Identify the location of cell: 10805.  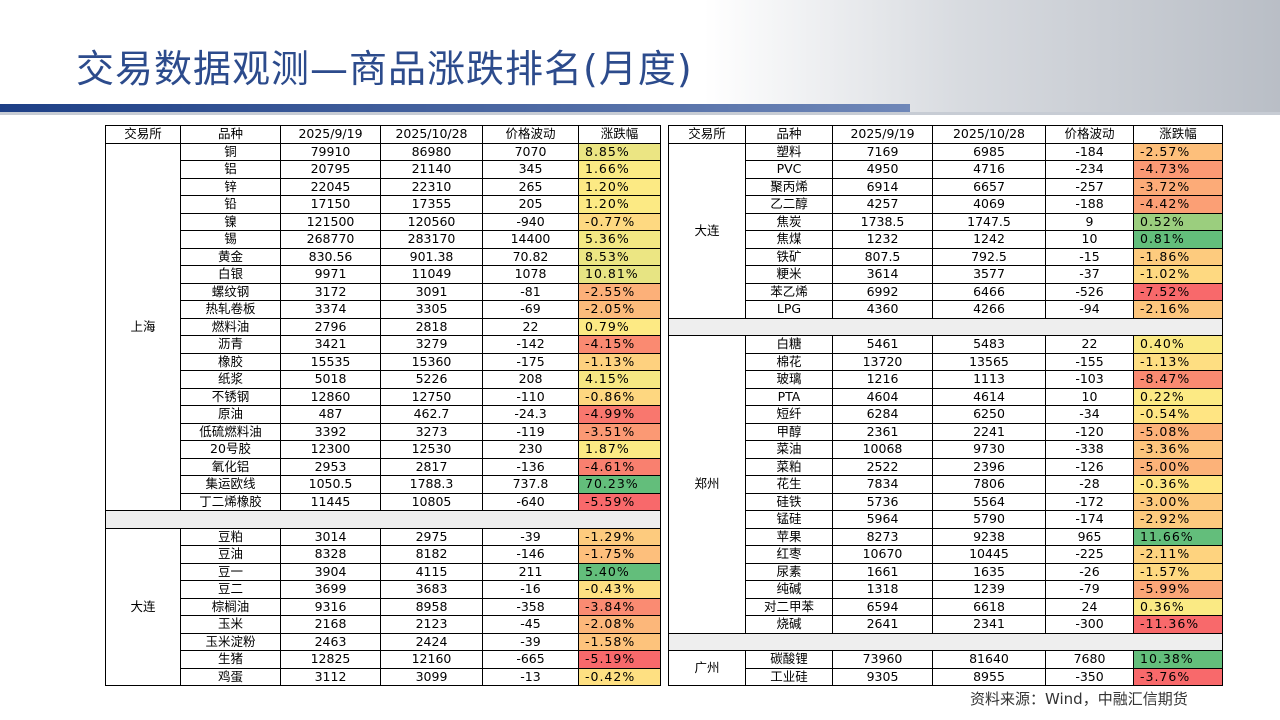
(431, 501).